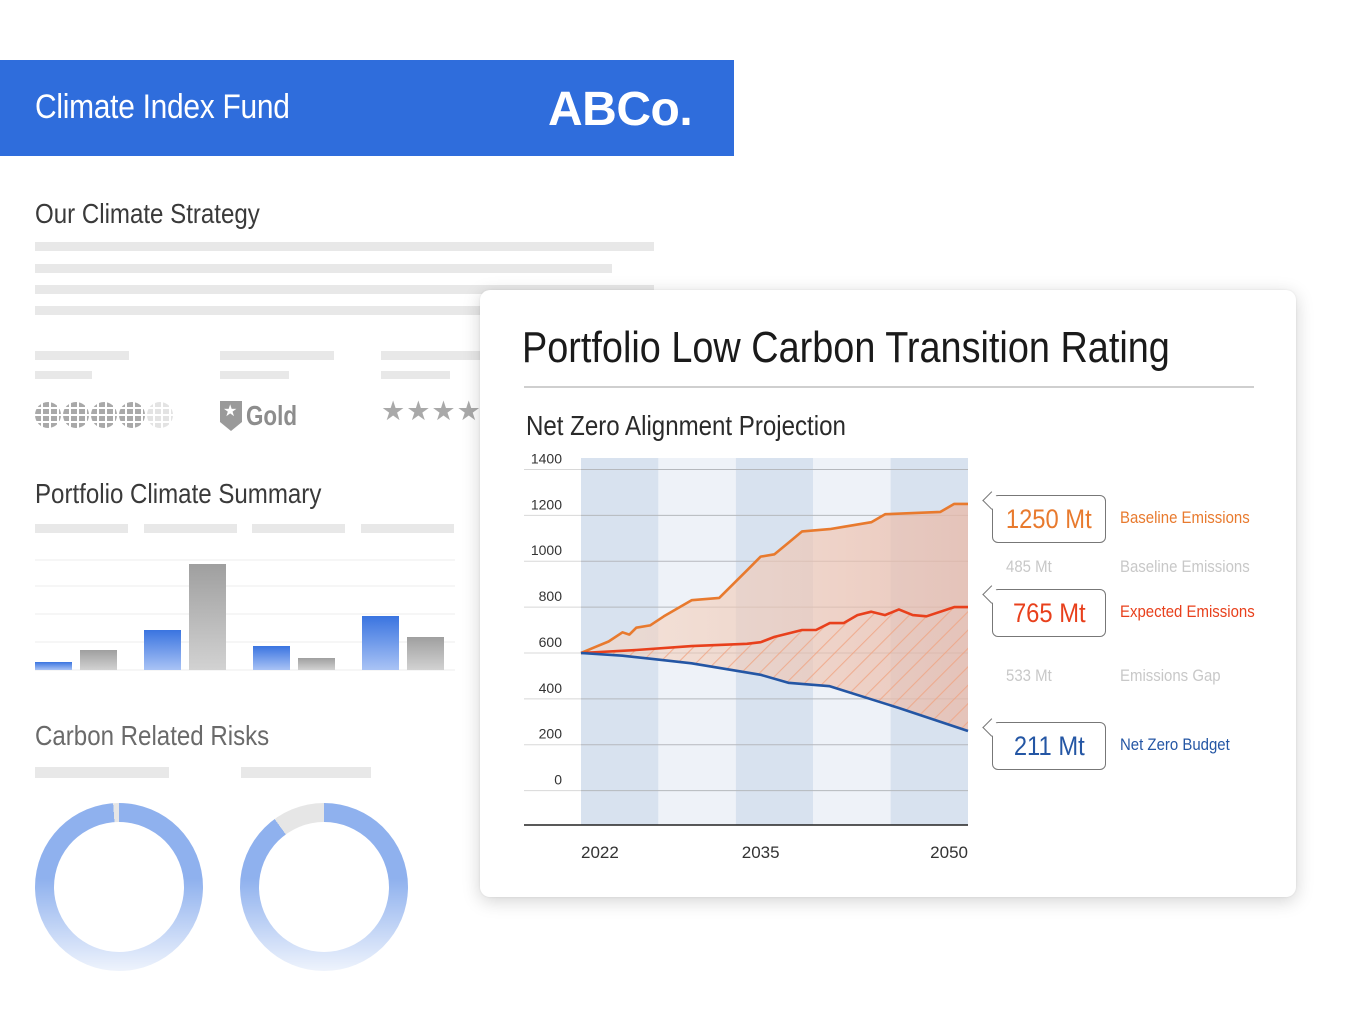  Describe the element at coordinates (774, 692) in the screenshot. I see `netzero-series-line` at that location.